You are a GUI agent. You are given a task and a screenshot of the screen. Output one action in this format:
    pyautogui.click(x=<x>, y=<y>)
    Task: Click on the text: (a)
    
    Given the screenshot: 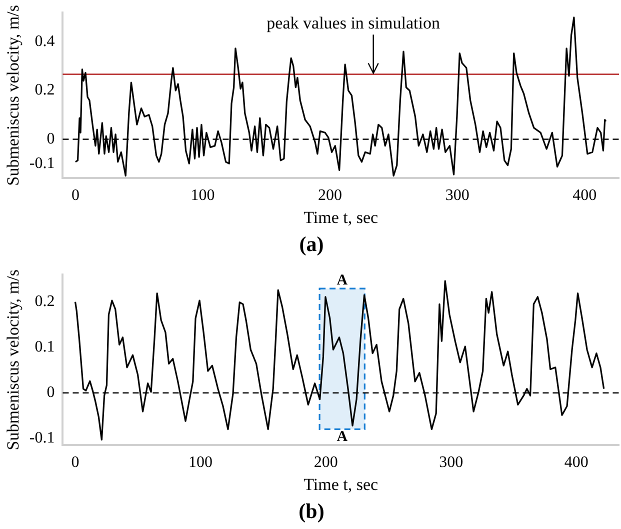 What is the action you would take?
    pyautogui.click(x=311, y=244)
    